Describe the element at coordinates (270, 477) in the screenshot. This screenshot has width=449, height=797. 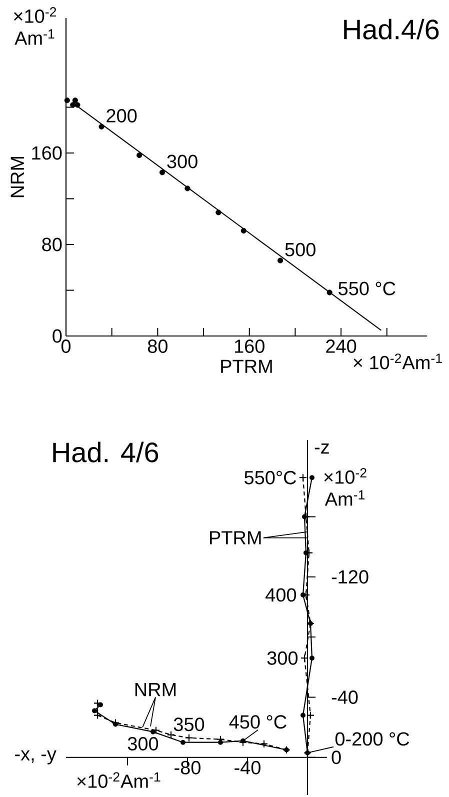
I see `annotation: 550°C` at that location.